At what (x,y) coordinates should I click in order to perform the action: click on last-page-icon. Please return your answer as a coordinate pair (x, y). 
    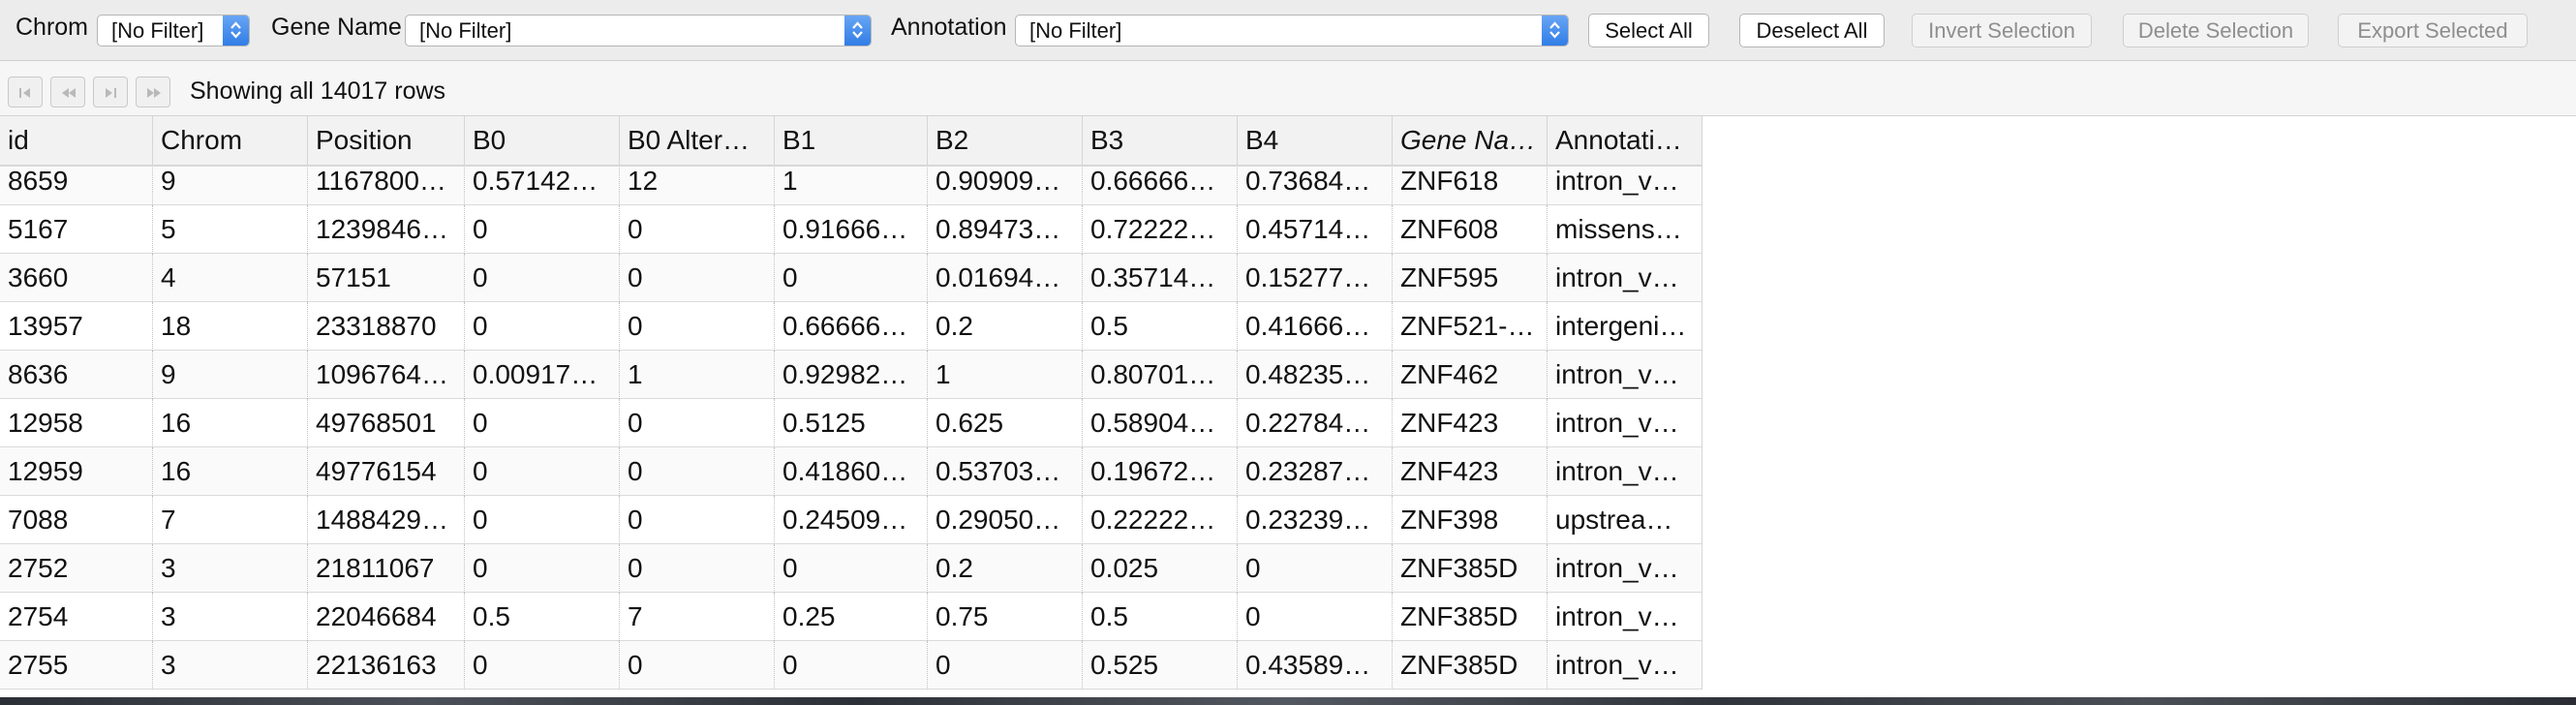
    Looking at the image, I should click on (153, 92).